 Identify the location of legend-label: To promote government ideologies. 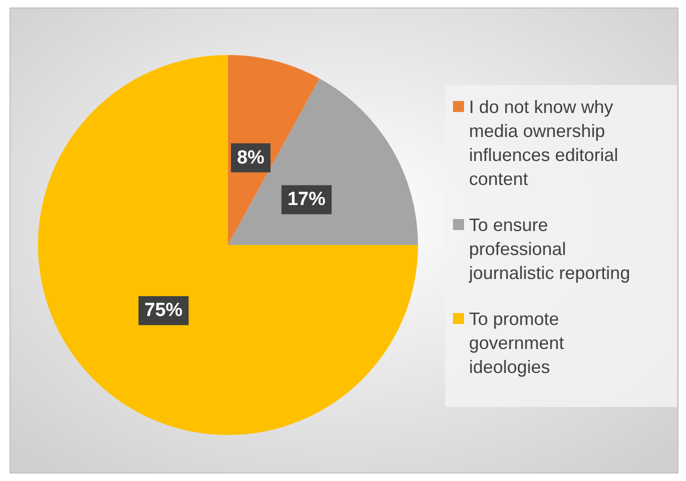
(516, 343).